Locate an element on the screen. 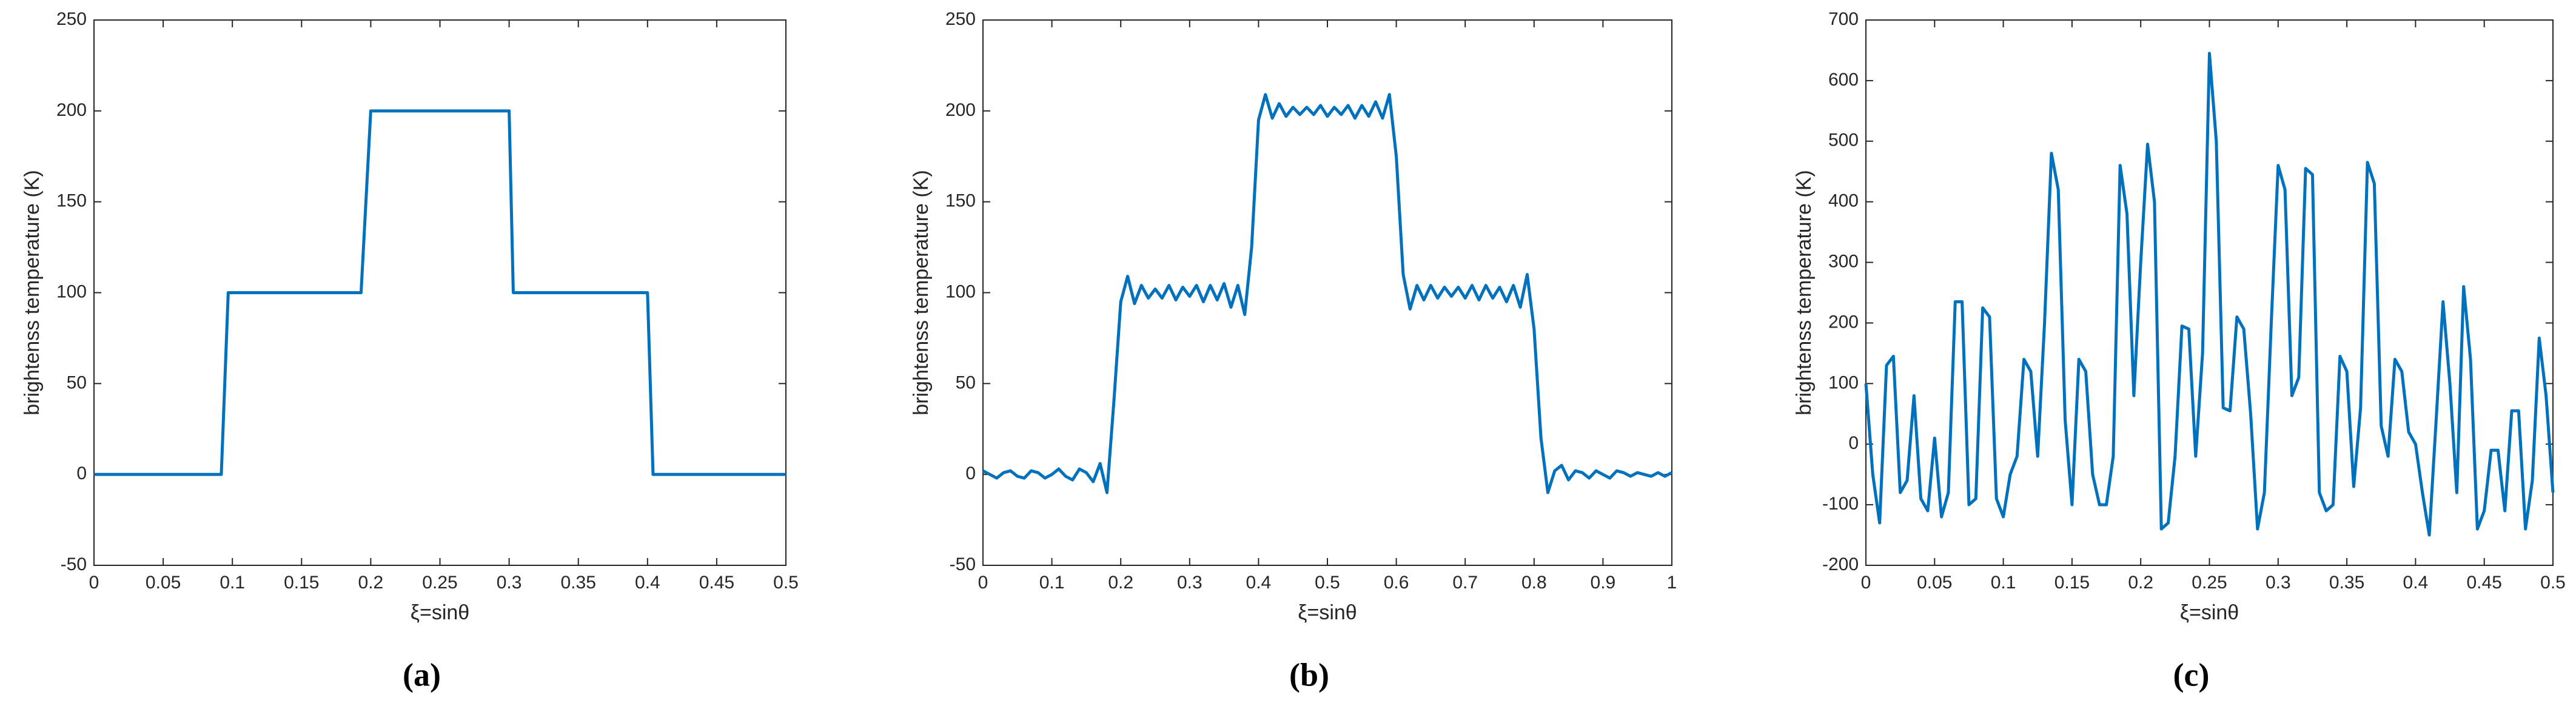 Image resolution: width=2576 pixels, height=720 pixels. x-tick-label: 0.7 is located at coordinates (1465, 583).